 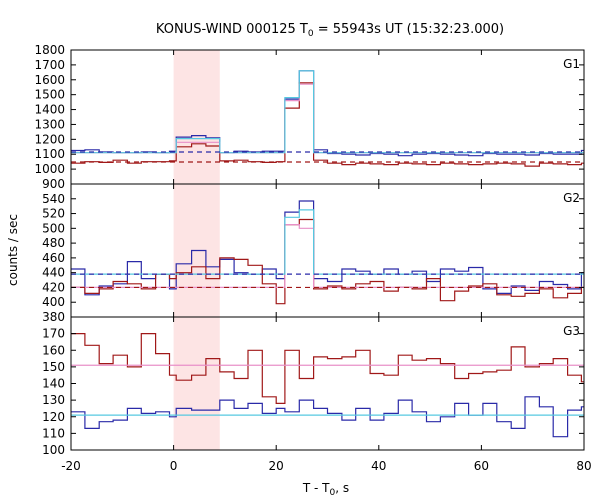 What do you see at coordinates (49, 169) in the screenshot?
I see `y-tick-label: 1000` at bounding box center [49, 169].